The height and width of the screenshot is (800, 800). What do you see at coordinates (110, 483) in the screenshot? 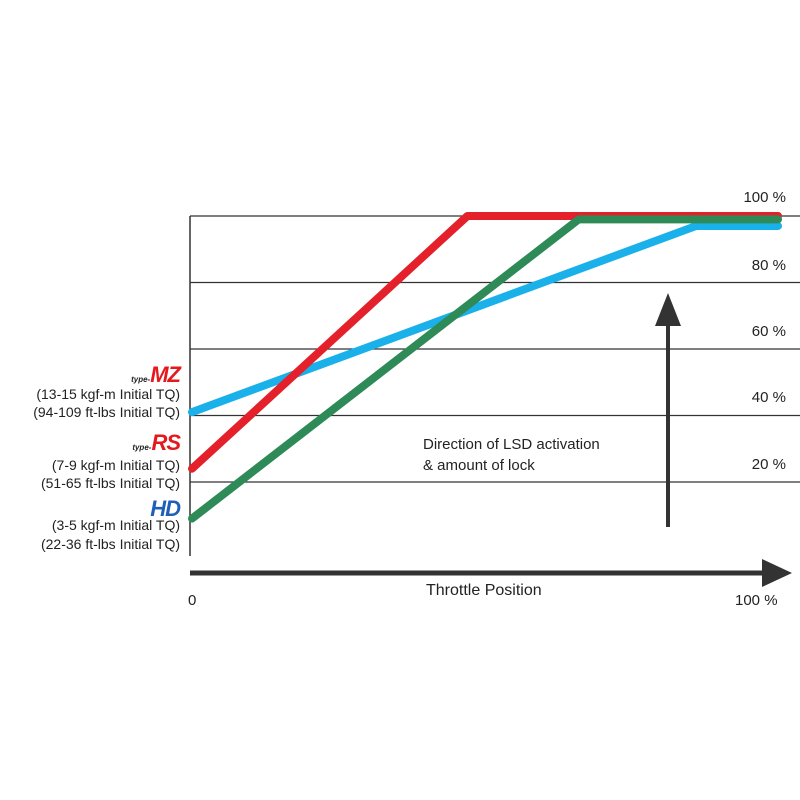
I see `legend-rs-ftlbs: (51-65 ft-lbs Initial TQ)` at bounding box center [110, 483].